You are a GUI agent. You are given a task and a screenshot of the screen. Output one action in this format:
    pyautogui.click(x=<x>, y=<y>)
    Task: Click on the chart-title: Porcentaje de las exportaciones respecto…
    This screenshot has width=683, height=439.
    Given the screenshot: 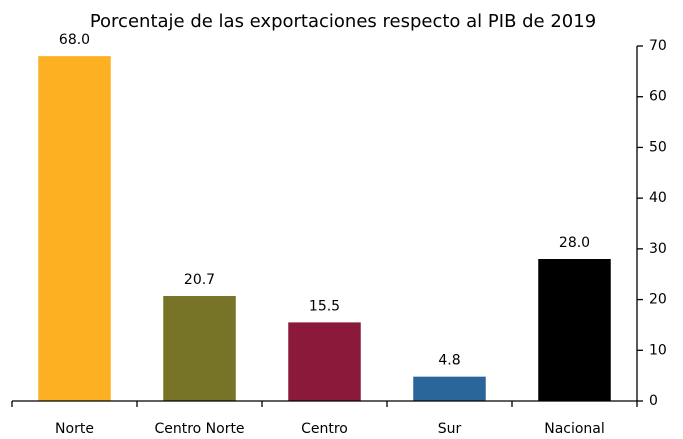 What is the action you would take?
    pyautogui.click(x=343, y=21)
    